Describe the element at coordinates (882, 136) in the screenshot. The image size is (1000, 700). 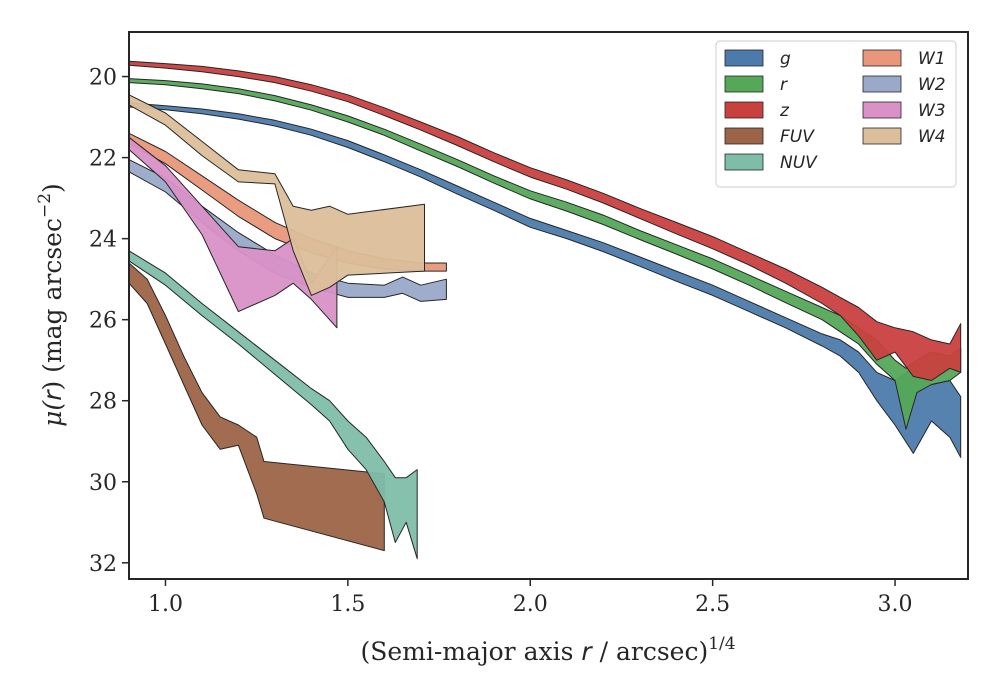
I see `legend-swatch-w4` at that location.